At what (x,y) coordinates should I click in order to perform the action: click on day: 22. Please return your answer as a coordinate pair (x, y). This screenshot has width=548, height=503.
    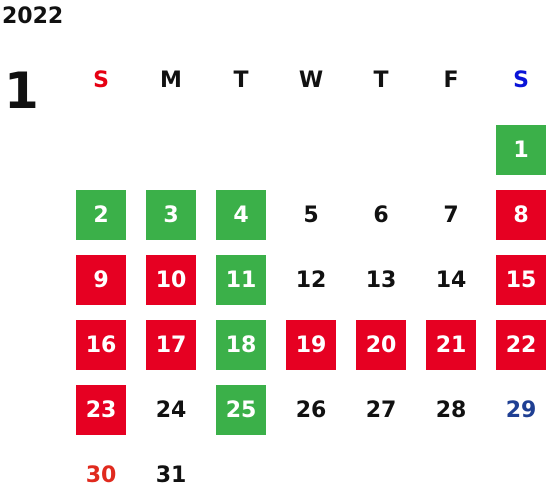
    Looking at the image, I should click on (521, 345).